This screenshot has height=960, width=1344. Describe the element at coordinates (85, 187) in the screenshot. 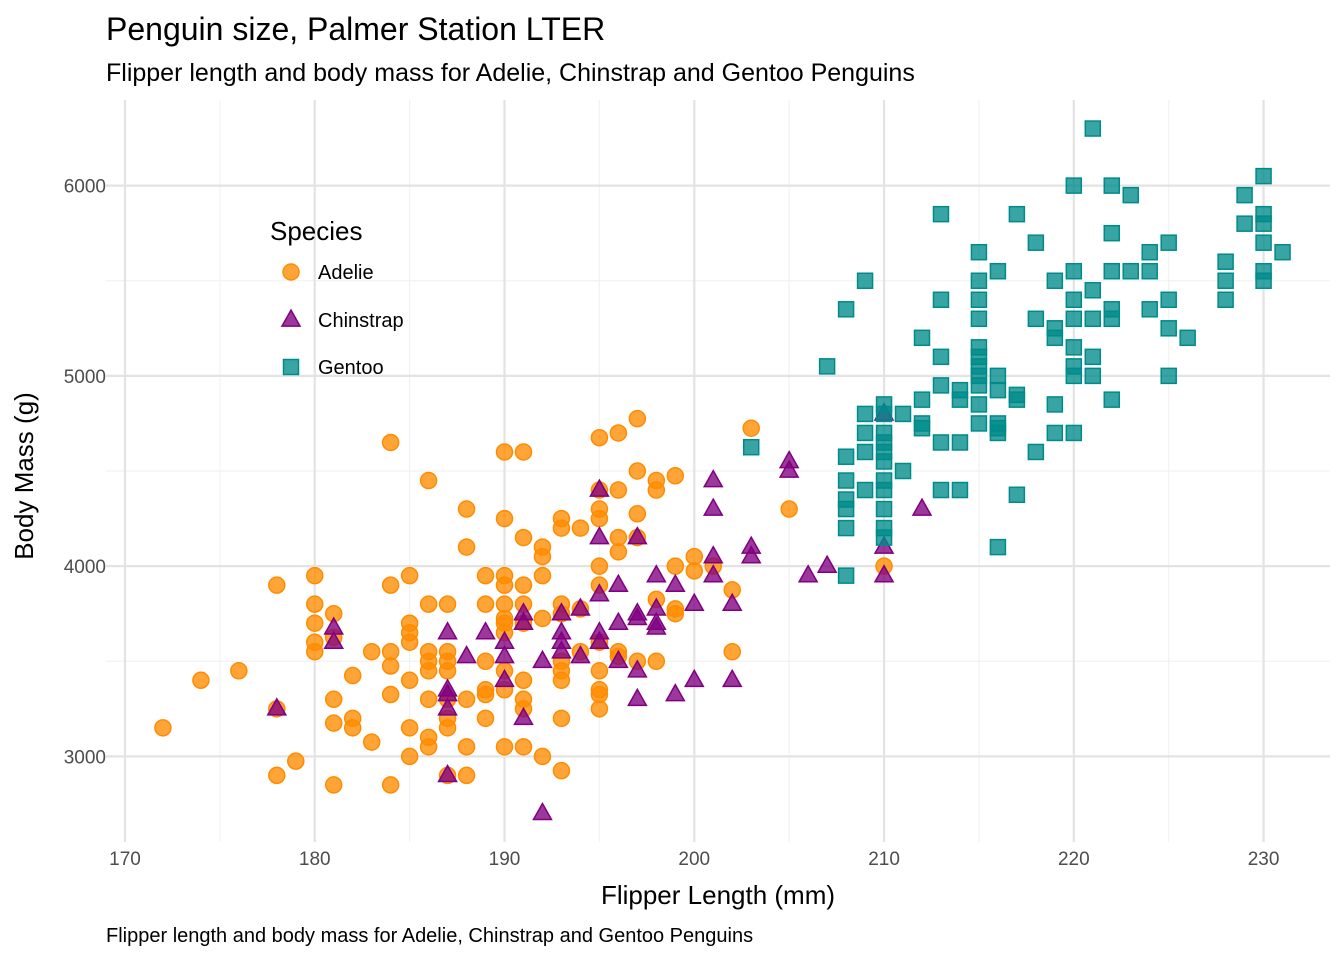

I see `y-tick-label: 6000` at that location.